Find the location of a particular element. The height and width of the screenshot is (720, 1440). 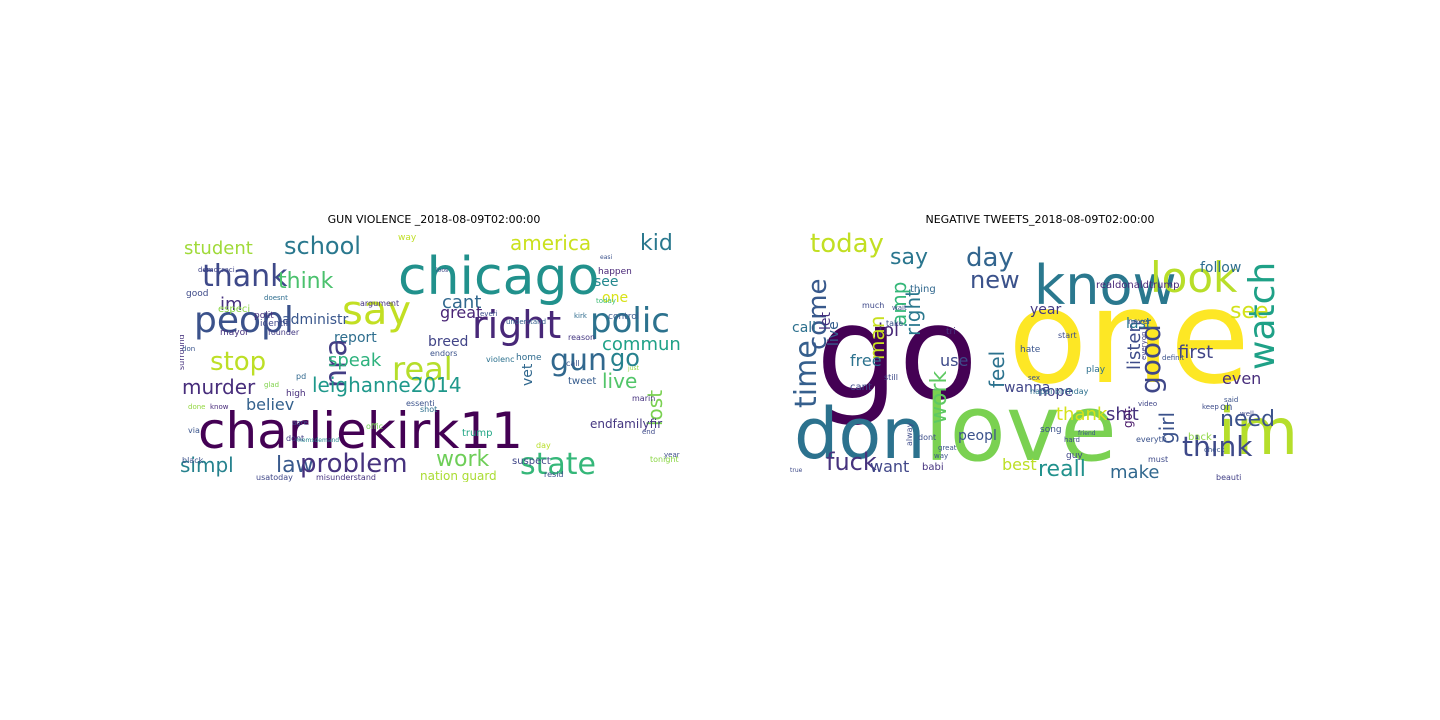

cloud-word-everyon: everyon is located at coordinates (1144, 346).